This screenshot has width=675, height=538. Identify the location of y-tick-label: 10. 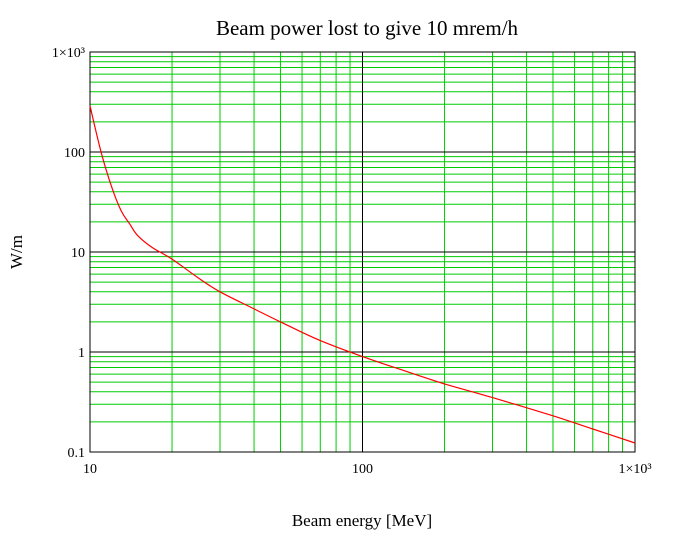
(78, 253).